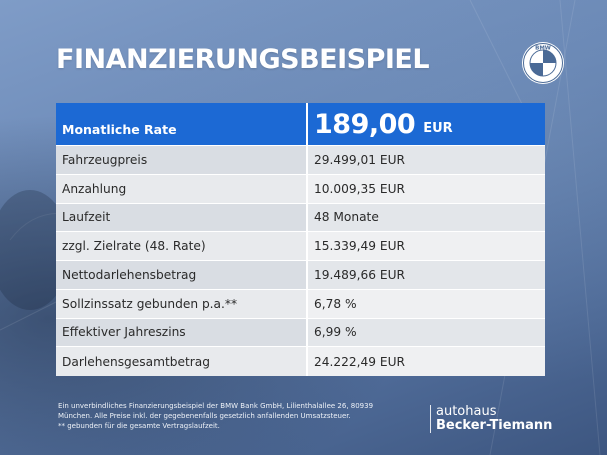 The image size is (607, 455). What do you see at coordinates (426, 160) in the screenshot?
I see `row-value: 29.499,01 EUR` at bounding box center [426, 160].